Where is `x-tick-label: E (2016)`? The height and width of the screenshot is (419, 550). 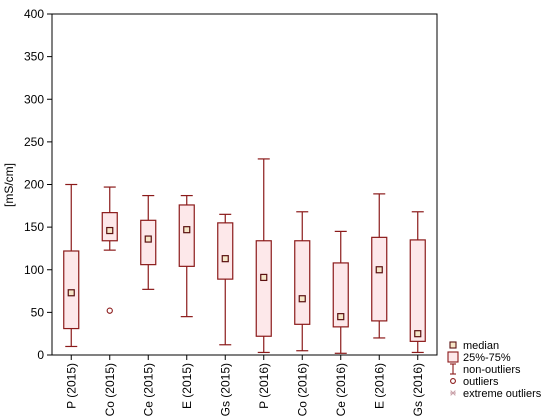
x-tick-label: E (2016) is located at coordinates (379, 386).